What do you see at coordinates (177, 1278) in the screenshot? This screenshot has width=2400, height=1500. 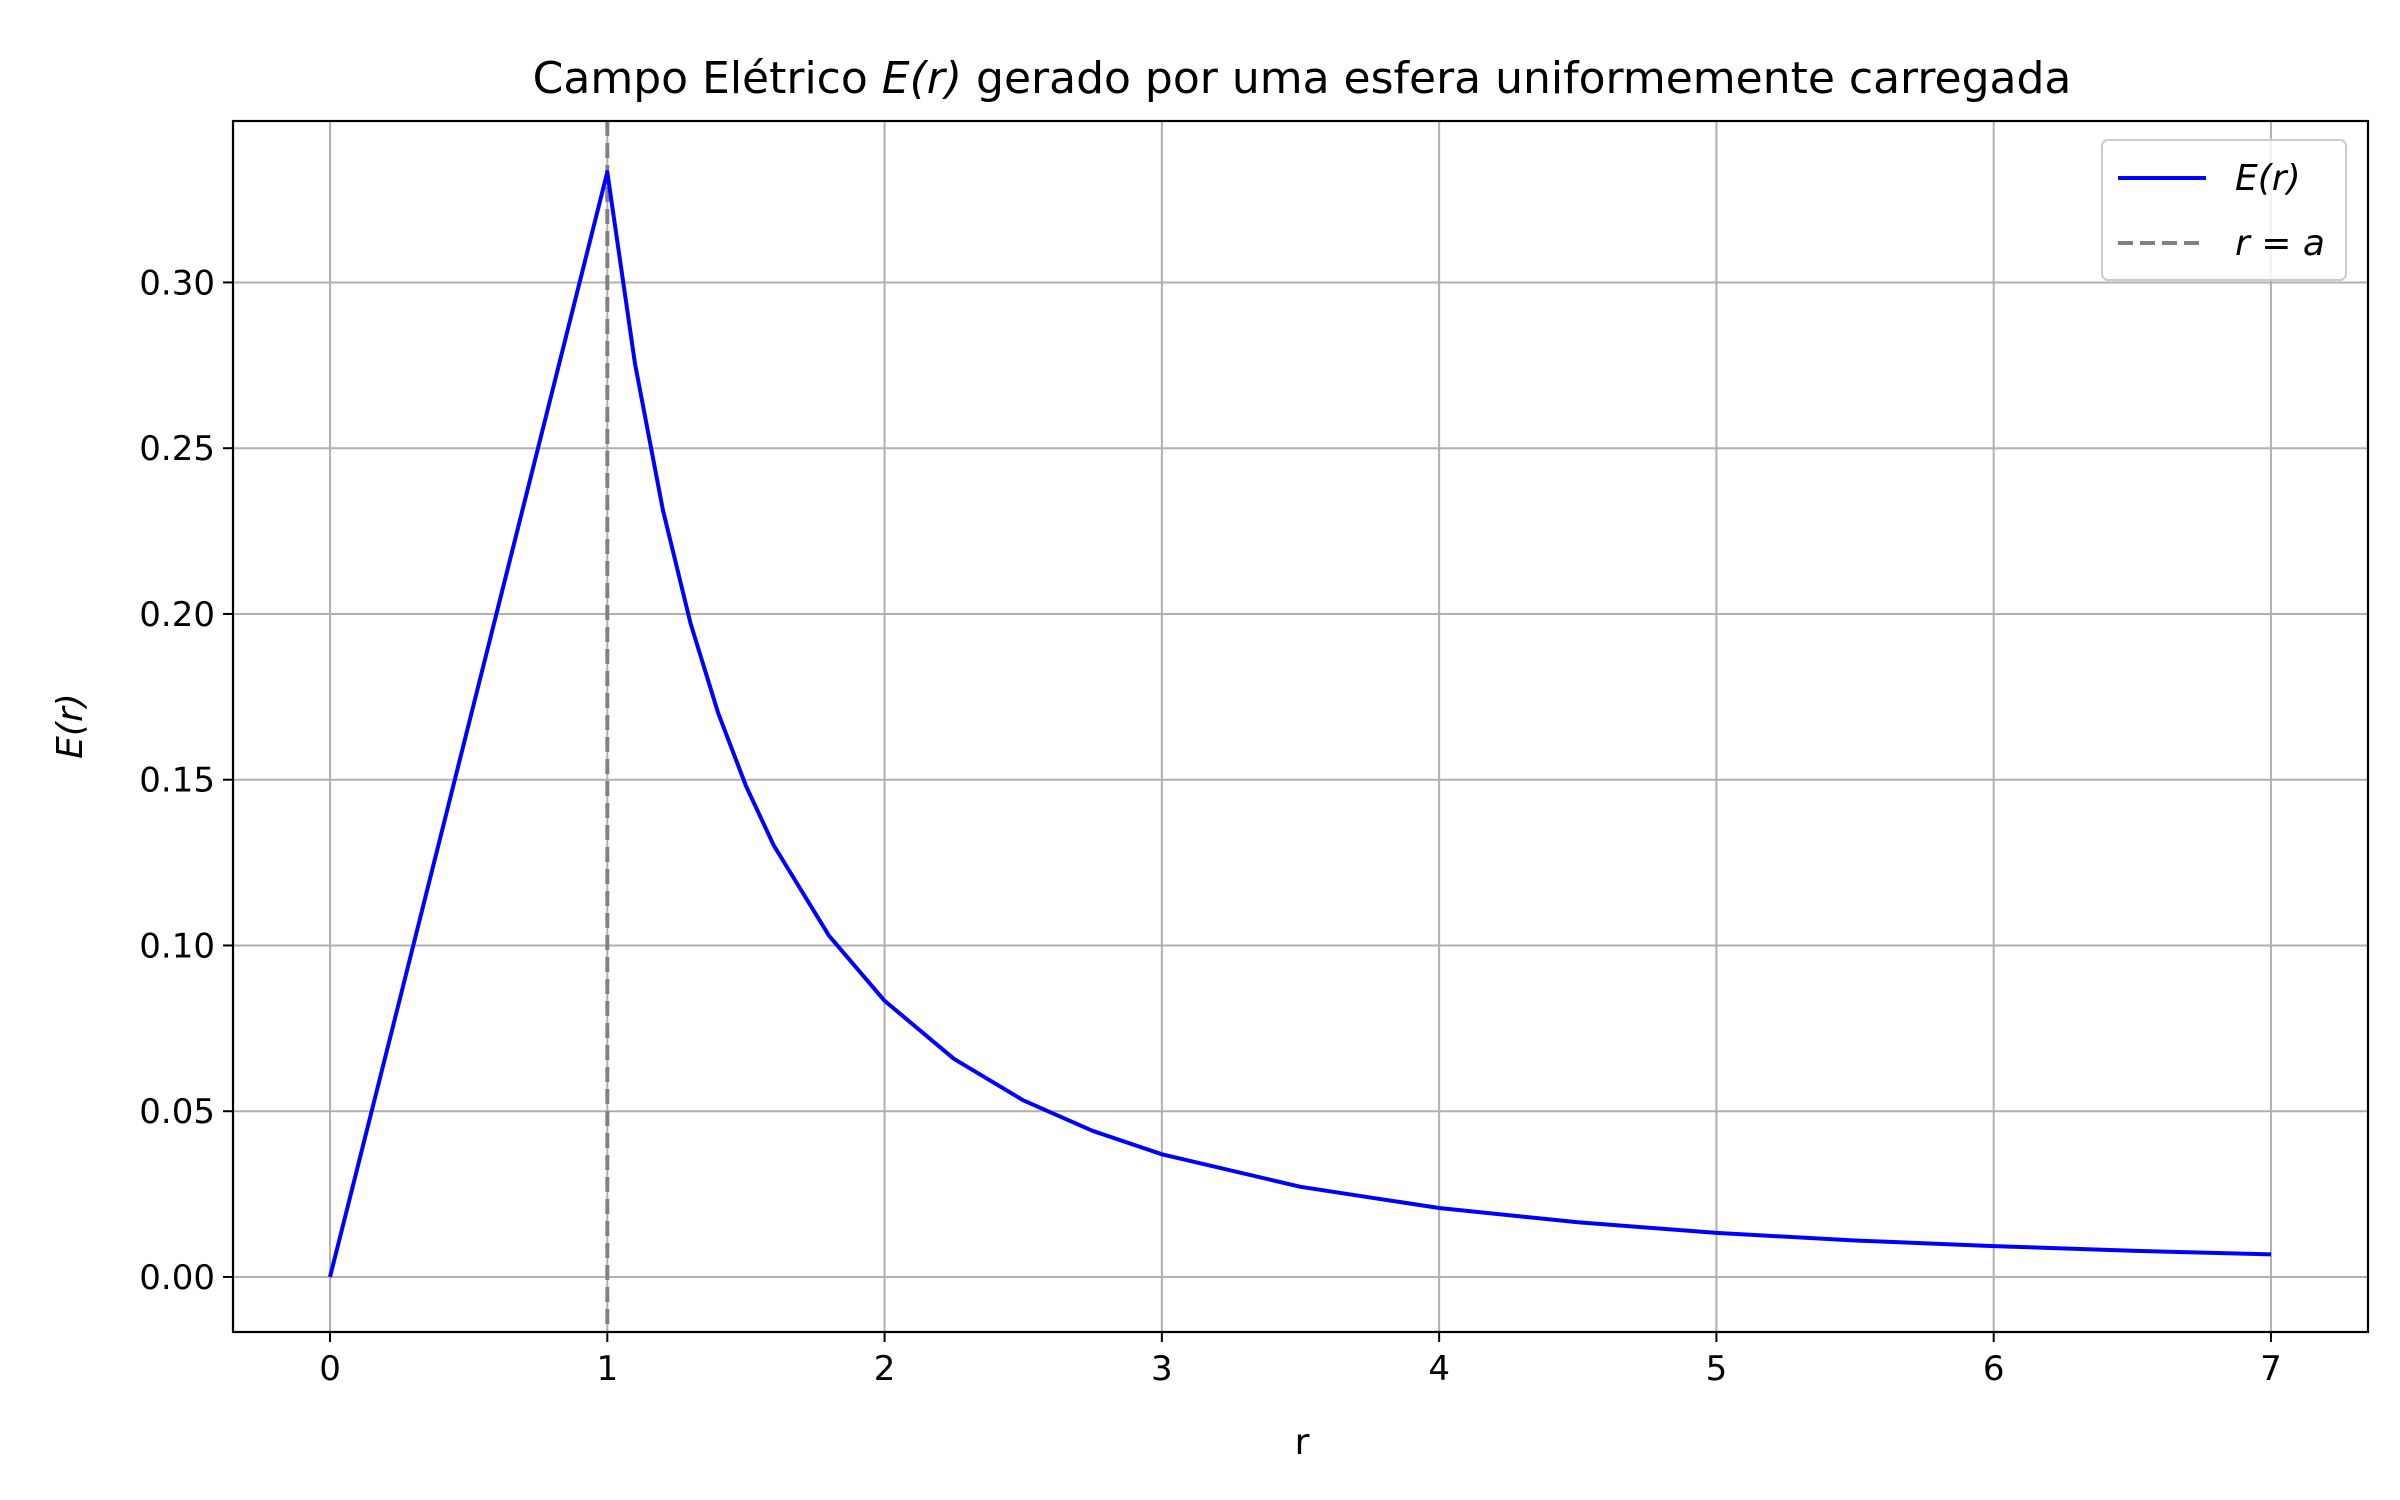 I see `y-tick-label: 0.00` at bounding box center [177, 1278].